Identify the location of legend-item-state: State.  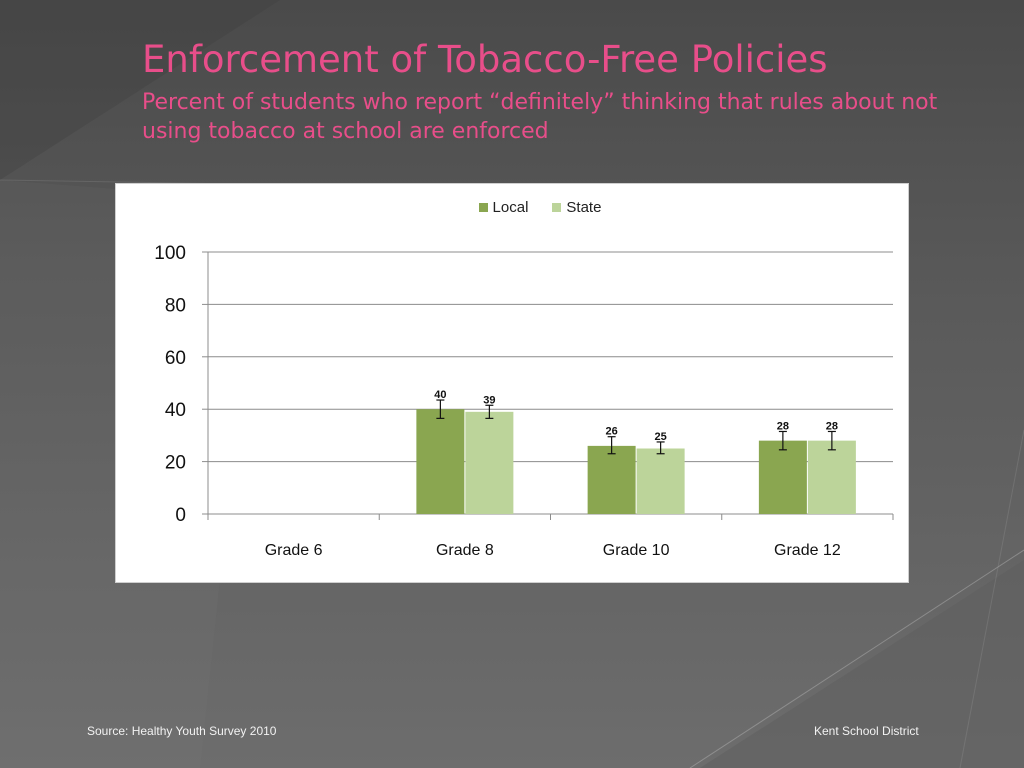
(576, 207).